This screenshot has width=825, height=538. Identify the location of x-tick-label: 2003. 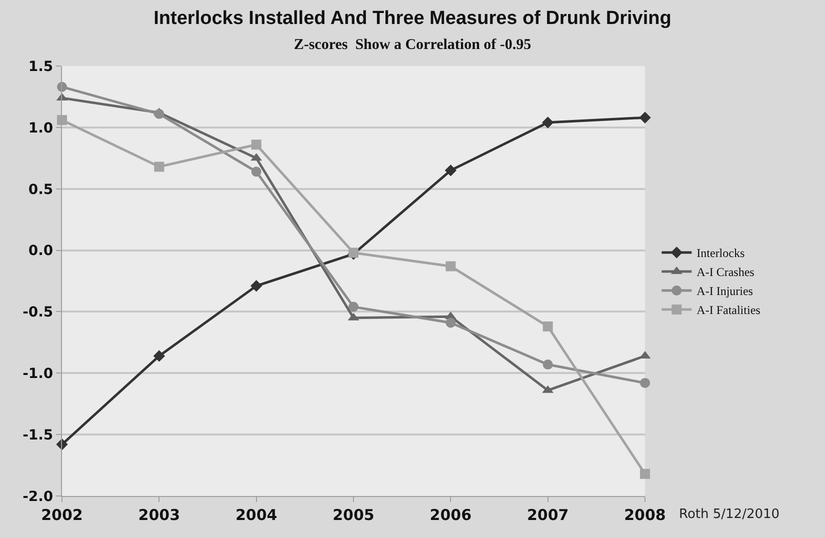
(159, 515).